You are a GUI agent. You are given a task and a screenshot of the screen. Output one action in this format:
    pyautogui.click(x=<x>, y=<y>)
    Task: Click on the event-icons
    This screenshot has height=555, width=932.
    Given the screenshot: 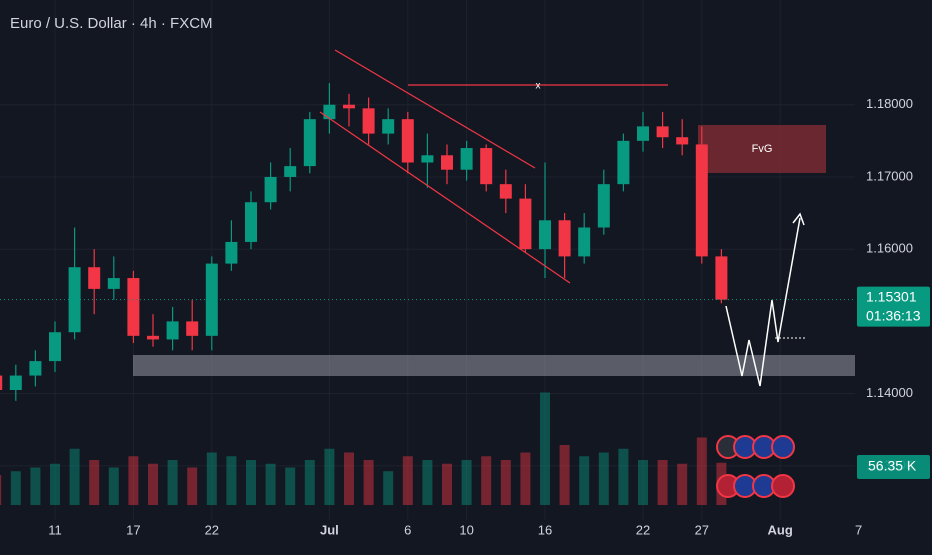 What is the action you would take?
    pyautogui.click(x=755, y=466)
    